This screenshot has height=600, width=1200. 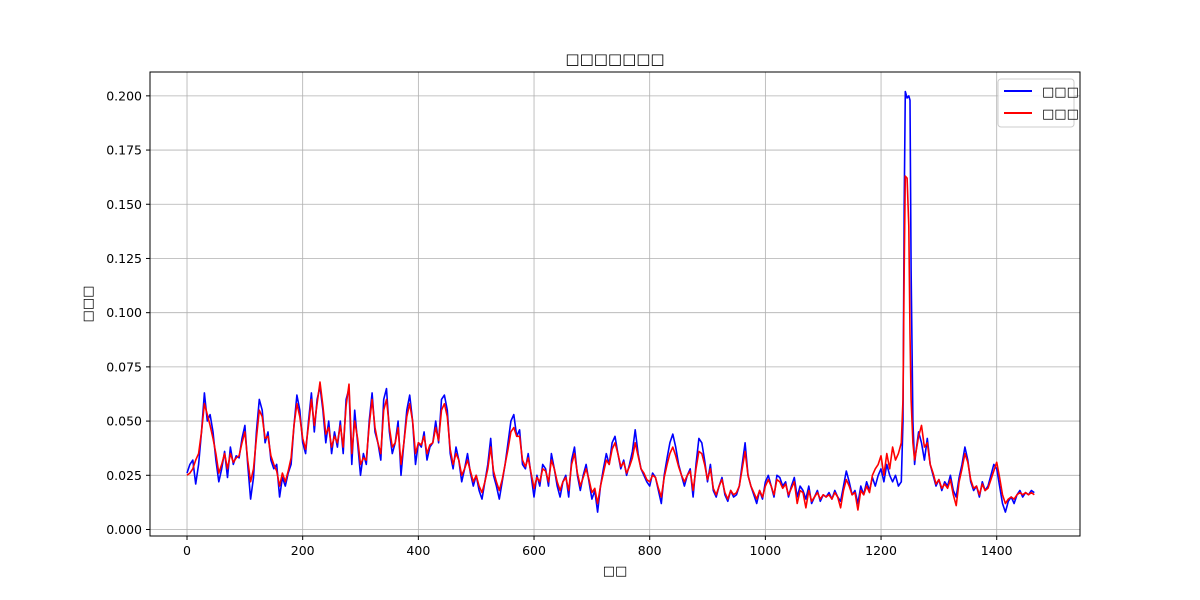 I want to click on x-tick-label: 800, so click(x=650, y=550).